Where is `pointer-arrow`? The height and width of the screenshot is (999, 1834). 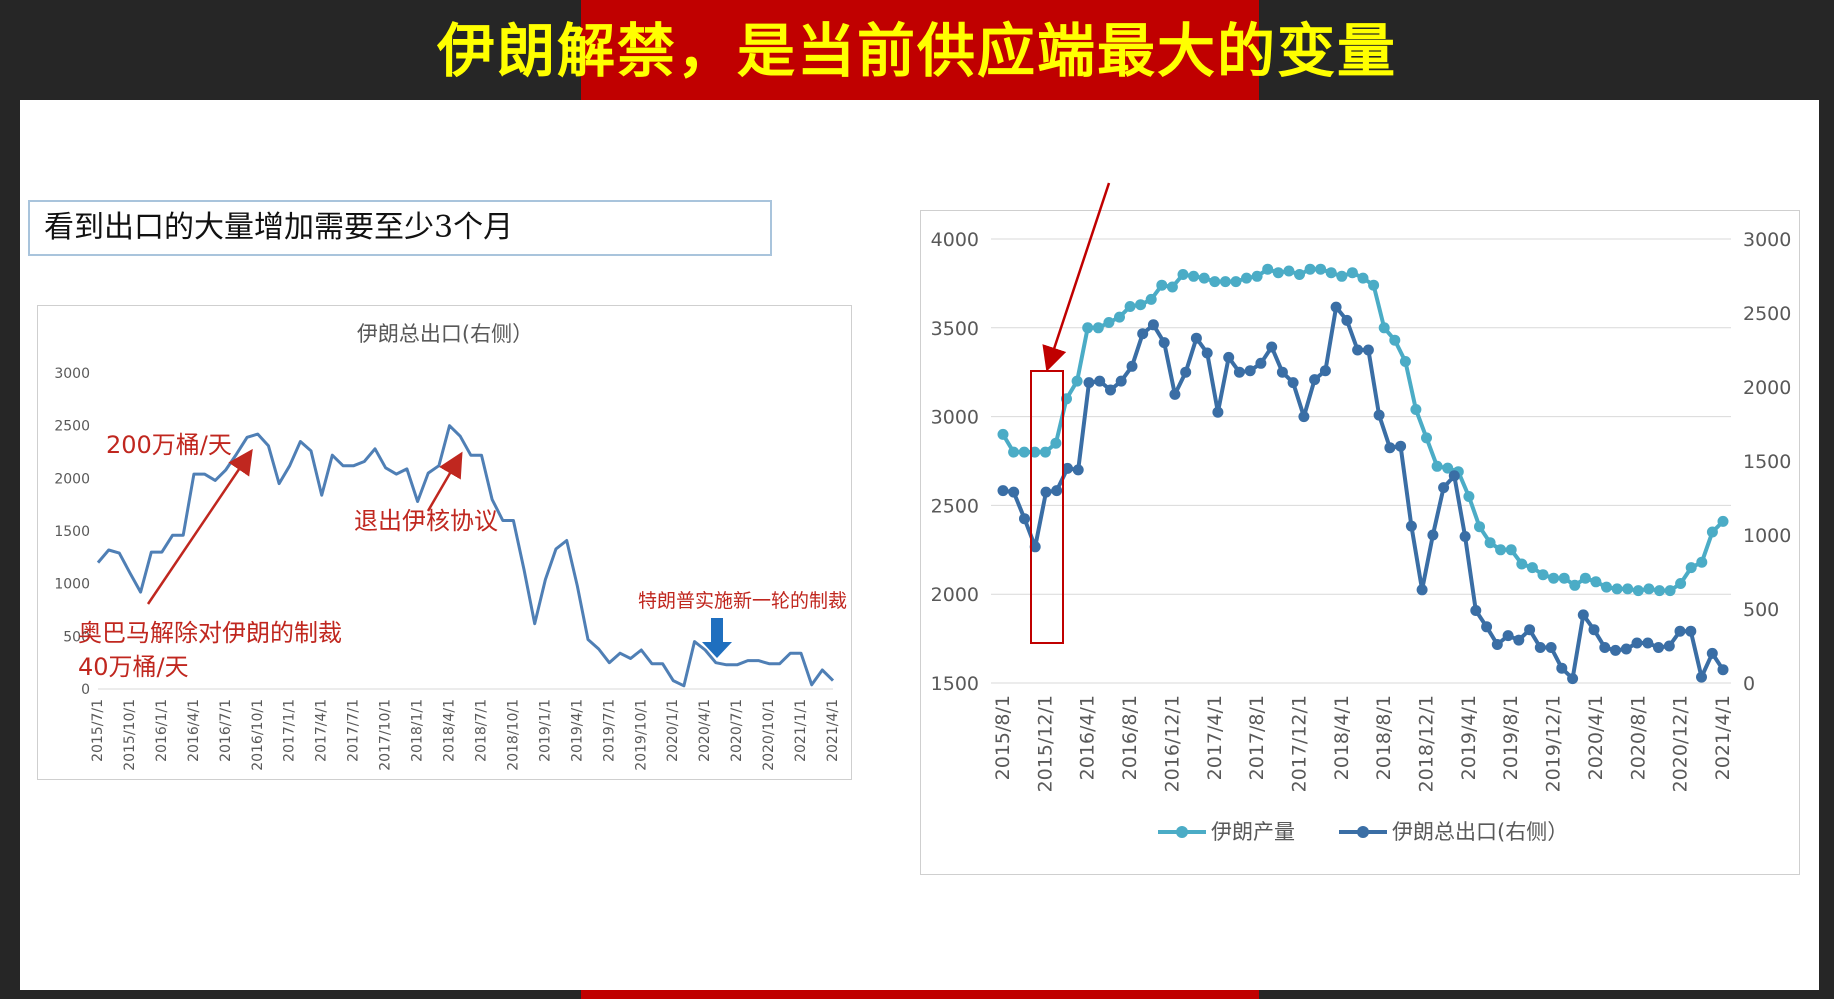
pointer-arrow is located at coordinates (1076, 277).